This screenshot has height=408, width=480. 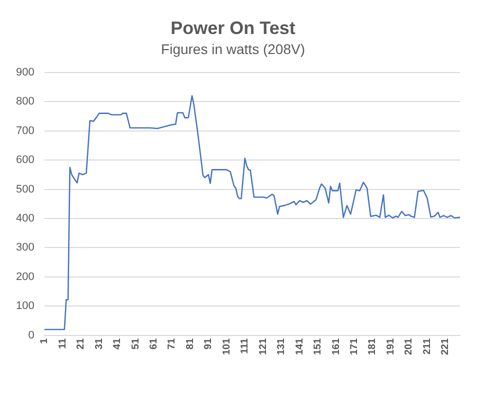 What do you see at coordinates (118, 344) in the screenshot?
I see `x-tick-label: 41` at bounding box center [118, 344].